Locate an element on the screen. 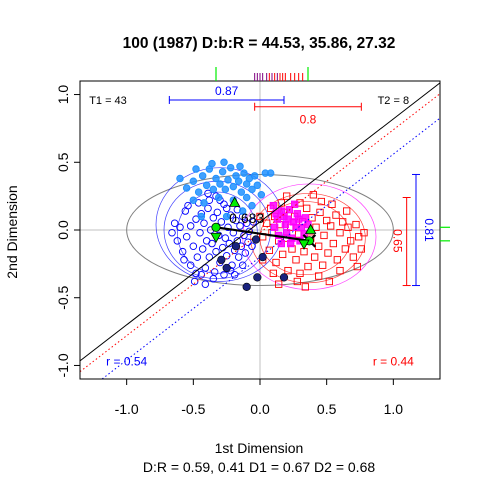 The width and height of the screenshot is (480, 485). center-distance-label: 0.683 is located at coordinates (246, 218).